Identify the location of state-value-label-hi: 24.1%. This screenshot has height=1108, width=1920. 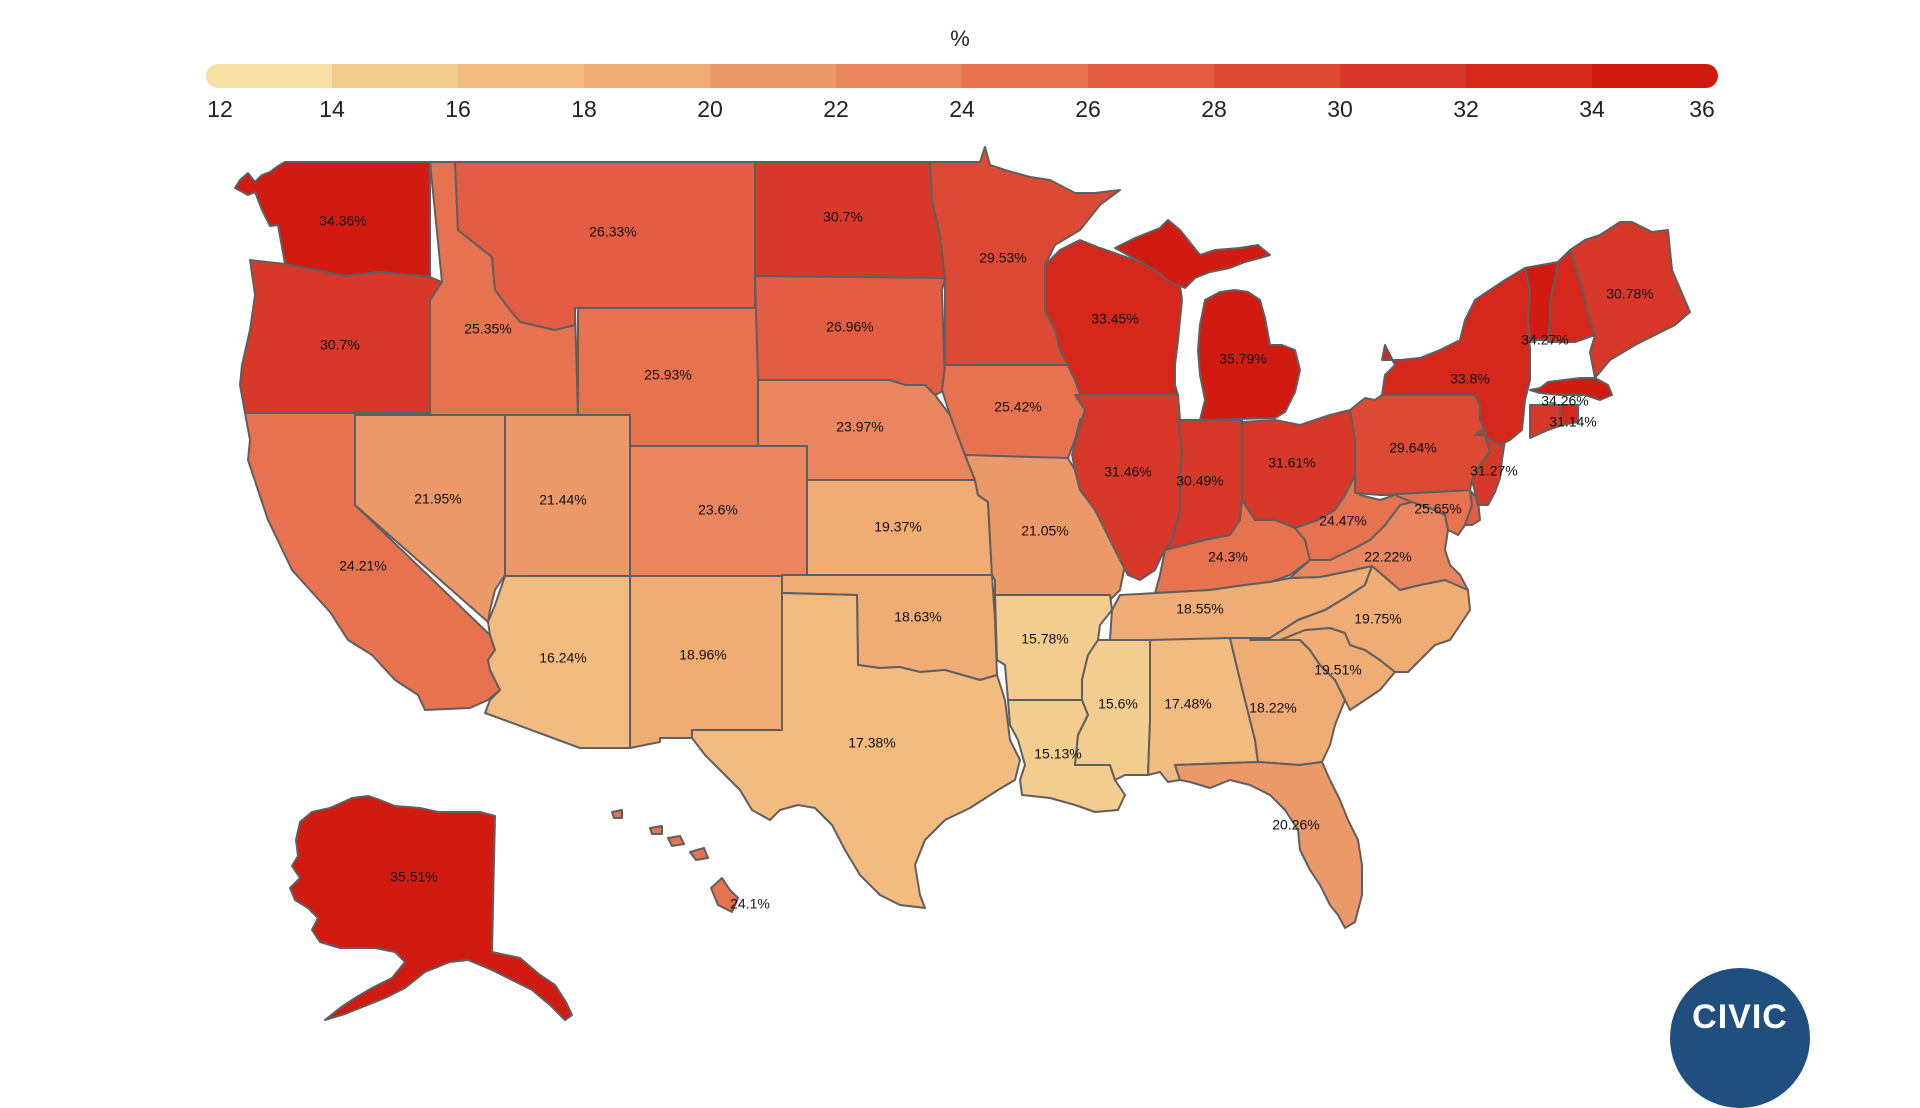
(750, 904).